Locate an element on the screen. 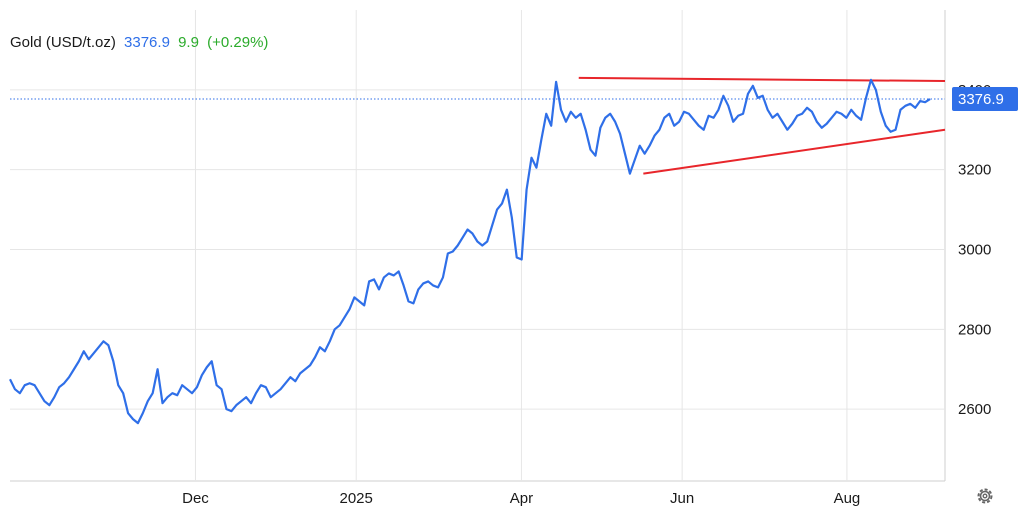  x-tick-label: Apr is located at coordinates (521, 498).